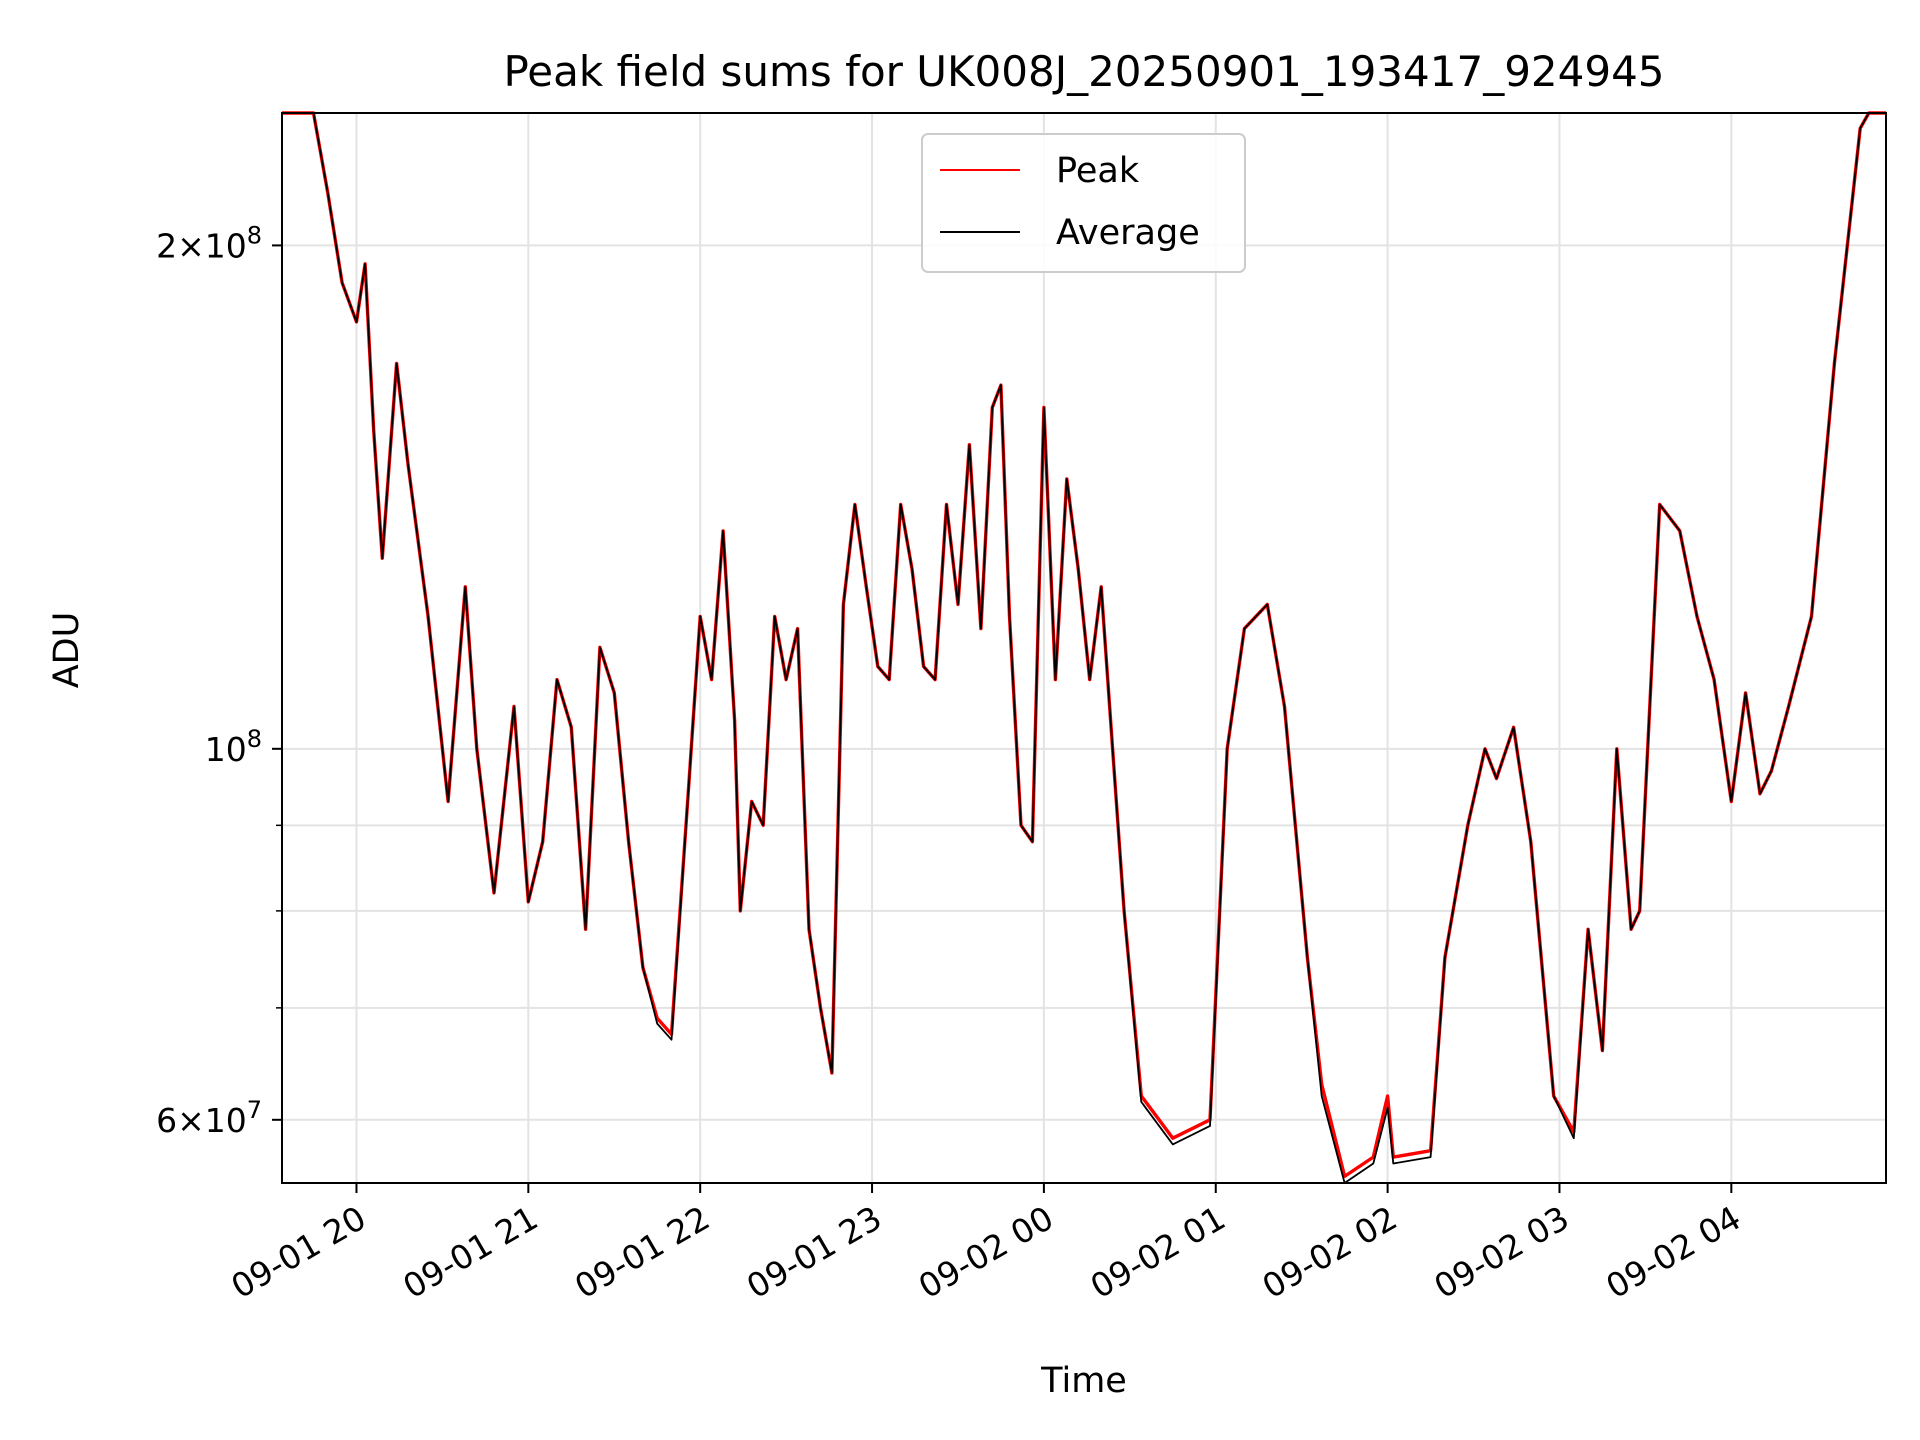 The image size is (1920, 1440). What do you see at coordinates (67, 650) in the screenshot?
I see `y-axis-label: ADU` at bounding box center [67, 650].